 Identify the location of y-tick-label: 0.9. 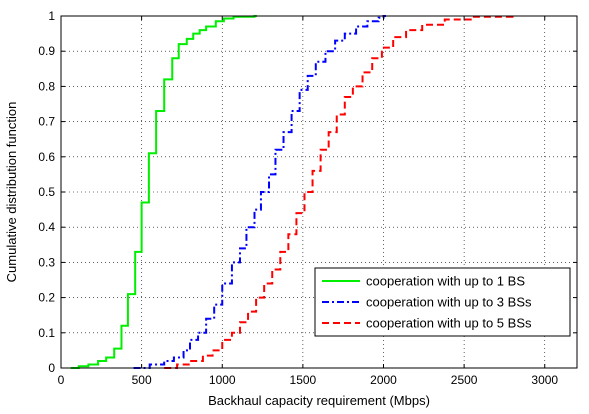
(46, 51).